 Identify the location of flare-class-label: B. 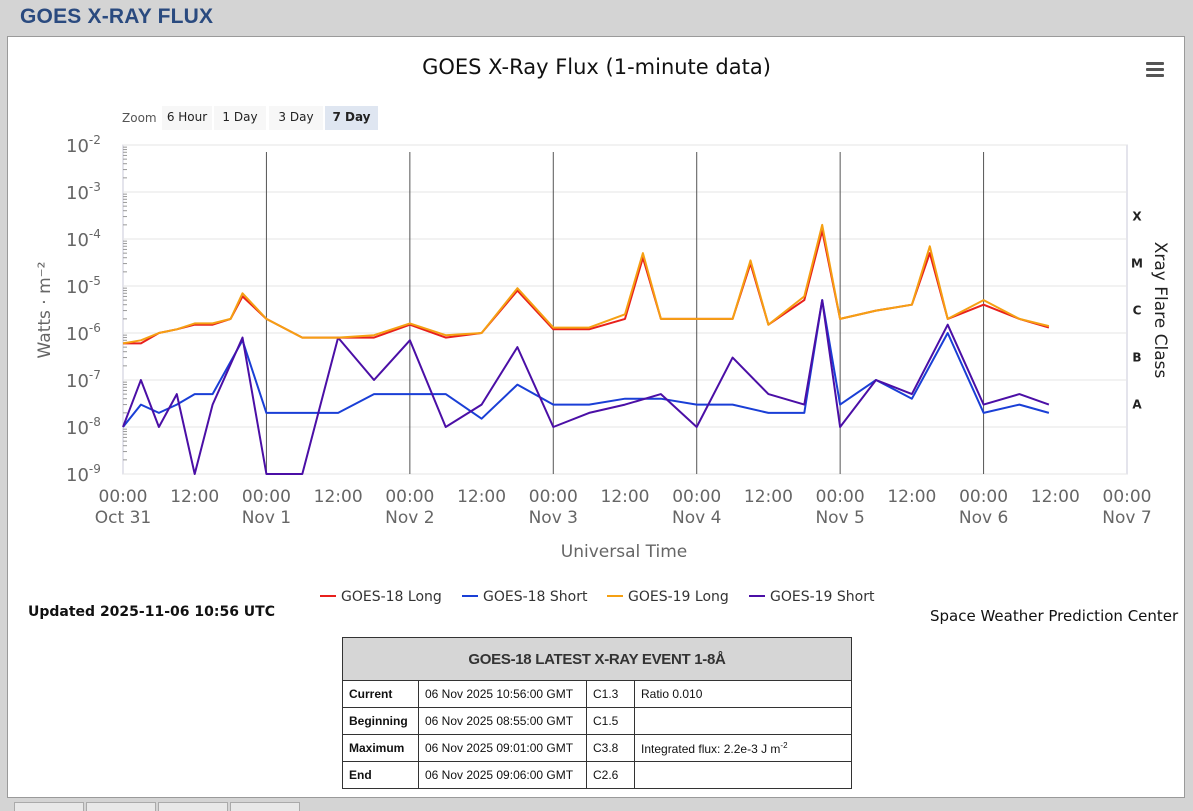
(1136, 358).